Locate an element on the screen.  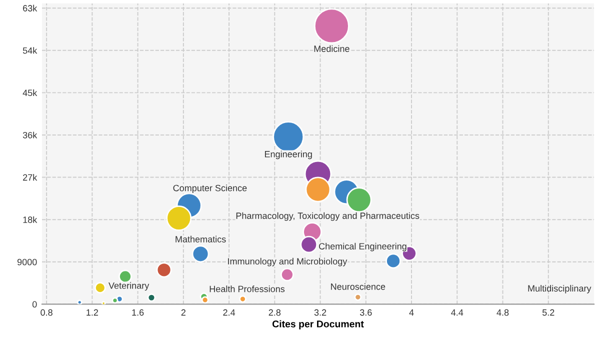
annotation: Neuroscience is located at coordinates (358, 286).